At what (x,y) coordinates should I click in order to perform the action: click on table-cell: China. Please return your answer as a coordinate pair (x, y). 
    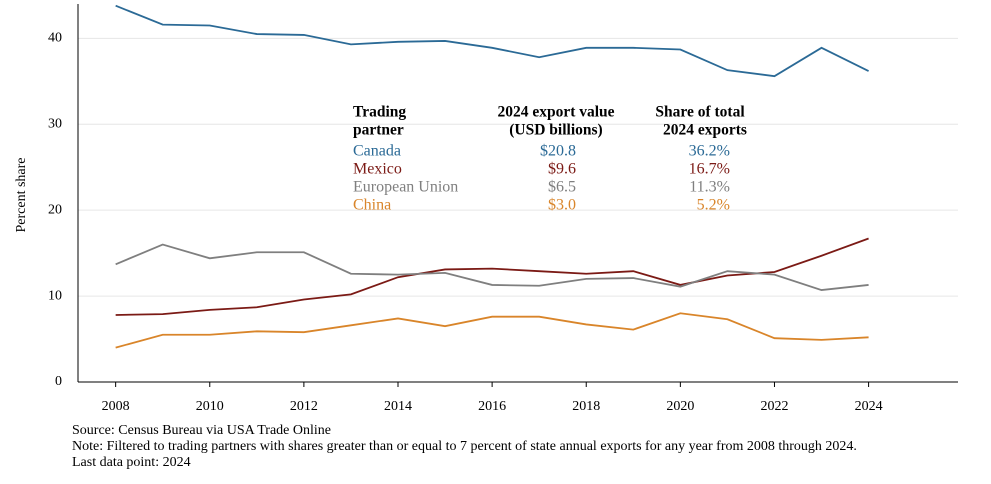
    Looking at the image, I should click on (372, 205).